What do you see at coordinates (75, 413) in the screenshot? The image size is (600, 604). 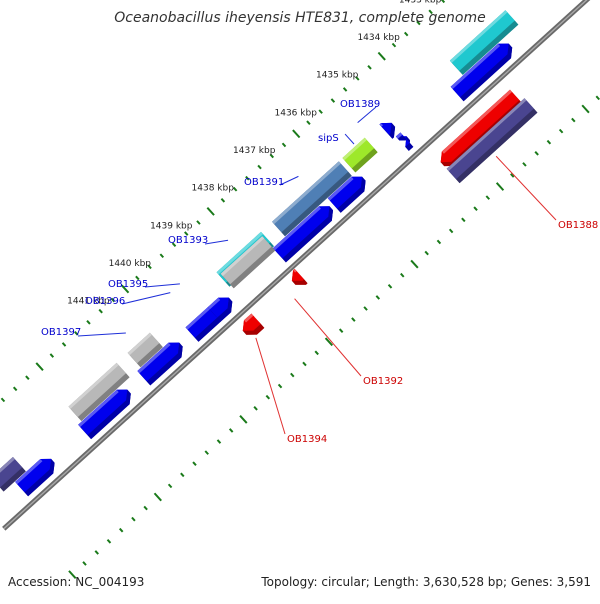 I see `category-box-gray-1-edge` at bounding box center [75, 413].